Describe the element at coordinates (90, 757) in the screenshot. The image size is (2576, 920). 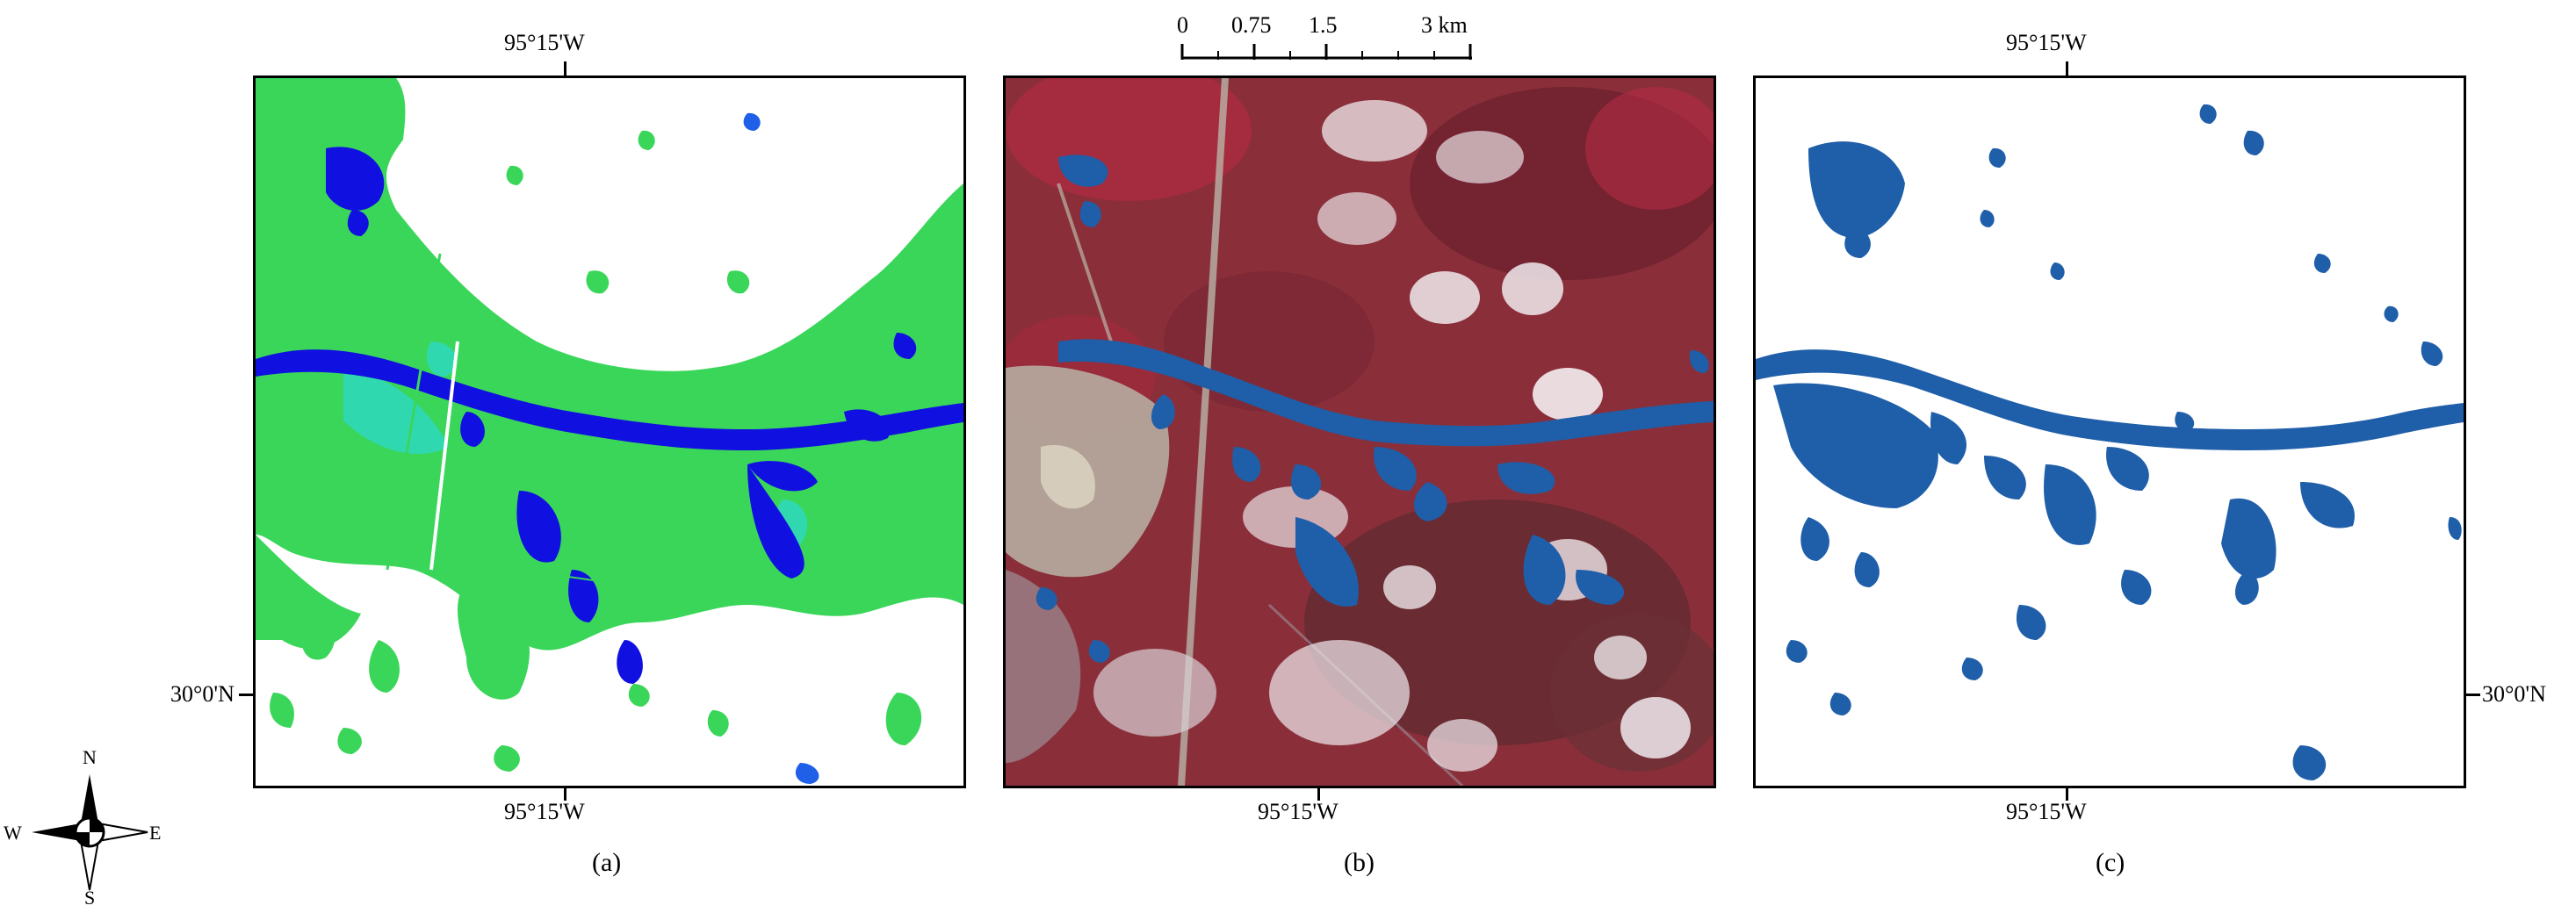
I see `compass-north-label: N` at that location.